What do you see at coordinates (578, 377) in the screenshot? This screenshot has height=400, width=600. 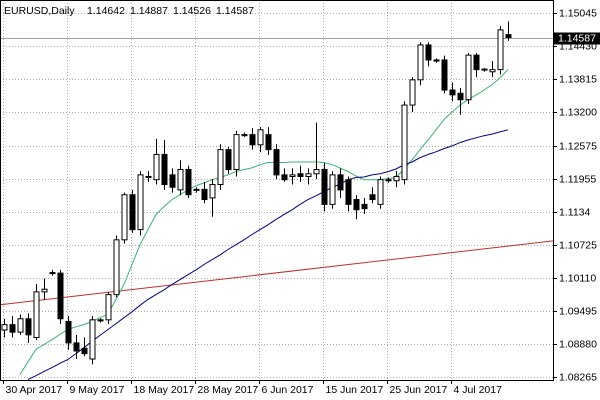 I see `y-tick-label: 1.08265` at bounding box center [578, 377].